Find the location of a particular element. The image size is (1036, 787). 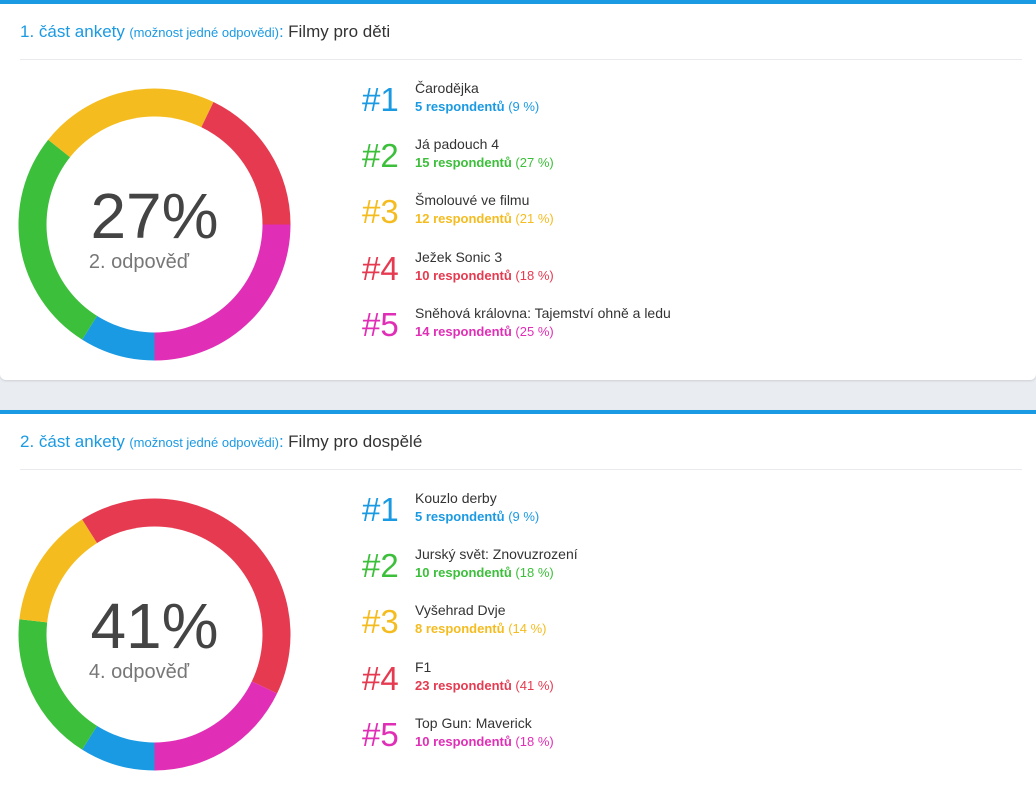

answer-name: F1 is located at coordinates (423, 666).